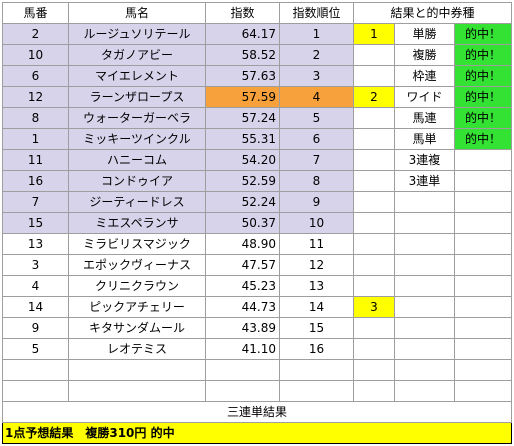 The image size is (514, 446). I want to click on table-row: 12 ラーンザロープス 57.59 4 2 ワイド 的中！, so click(257, 97).